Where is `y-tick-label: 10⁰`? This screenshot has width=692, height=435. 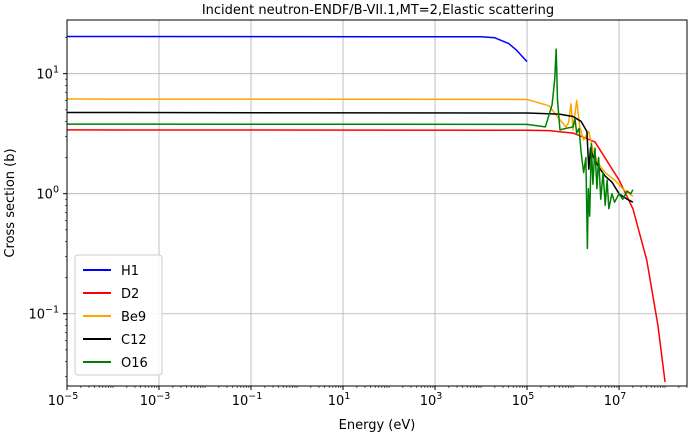
y-tick-label: 10⁰ is located at coordinates (47, 194).